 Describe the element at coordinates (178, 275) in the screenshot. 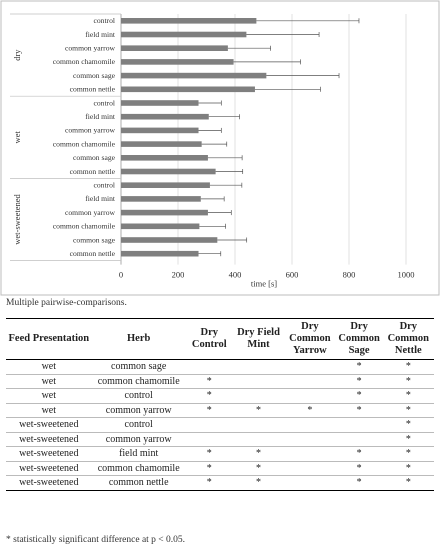

I see `x-tick-label: 200` at that location.